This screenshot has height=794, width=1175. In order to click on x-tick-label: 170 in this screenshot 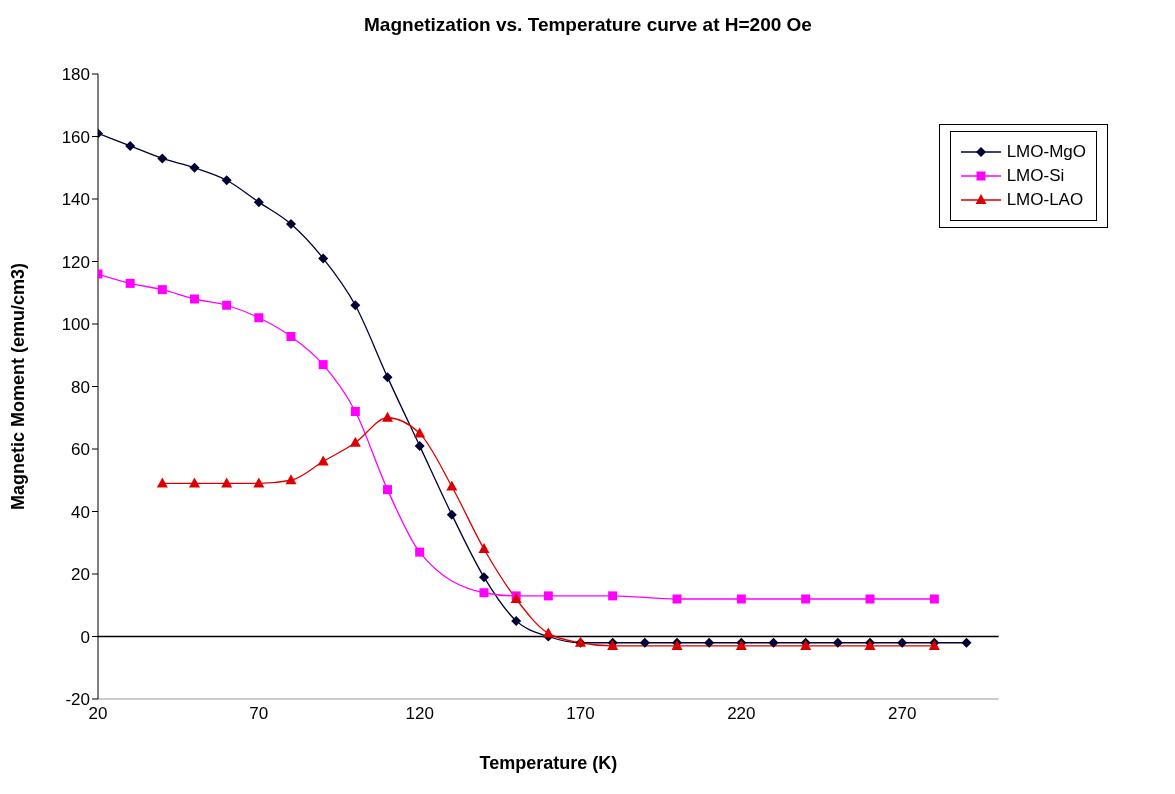, I will do `click(580, 714)`.